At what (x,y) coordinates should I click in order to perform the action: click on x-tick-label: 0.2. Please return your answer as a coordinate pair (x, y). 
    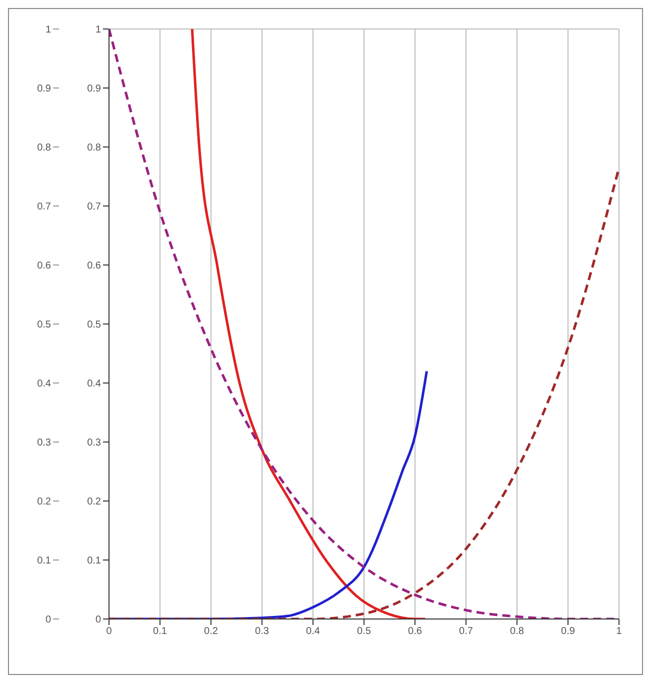
    Looking at the image, I should click on (211, 632).